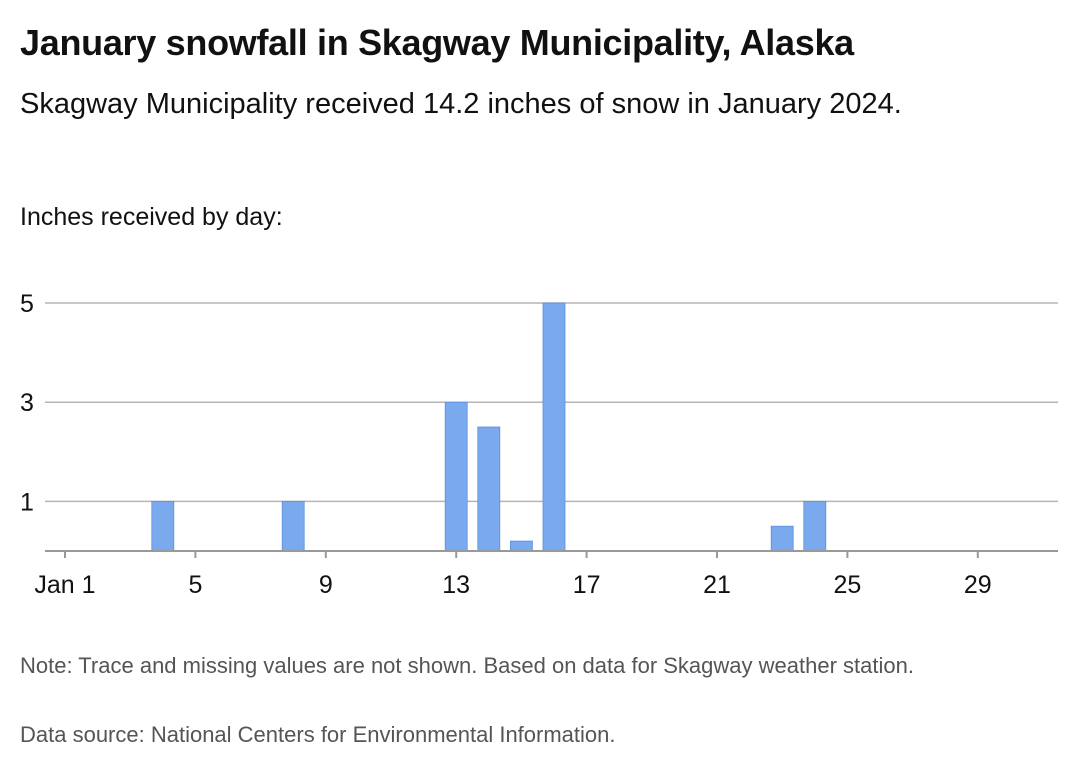  What do you see at coordinates (456, 585) in the screenshot?
I see `x-tick-label: 13` at bounding box center [456, 585].